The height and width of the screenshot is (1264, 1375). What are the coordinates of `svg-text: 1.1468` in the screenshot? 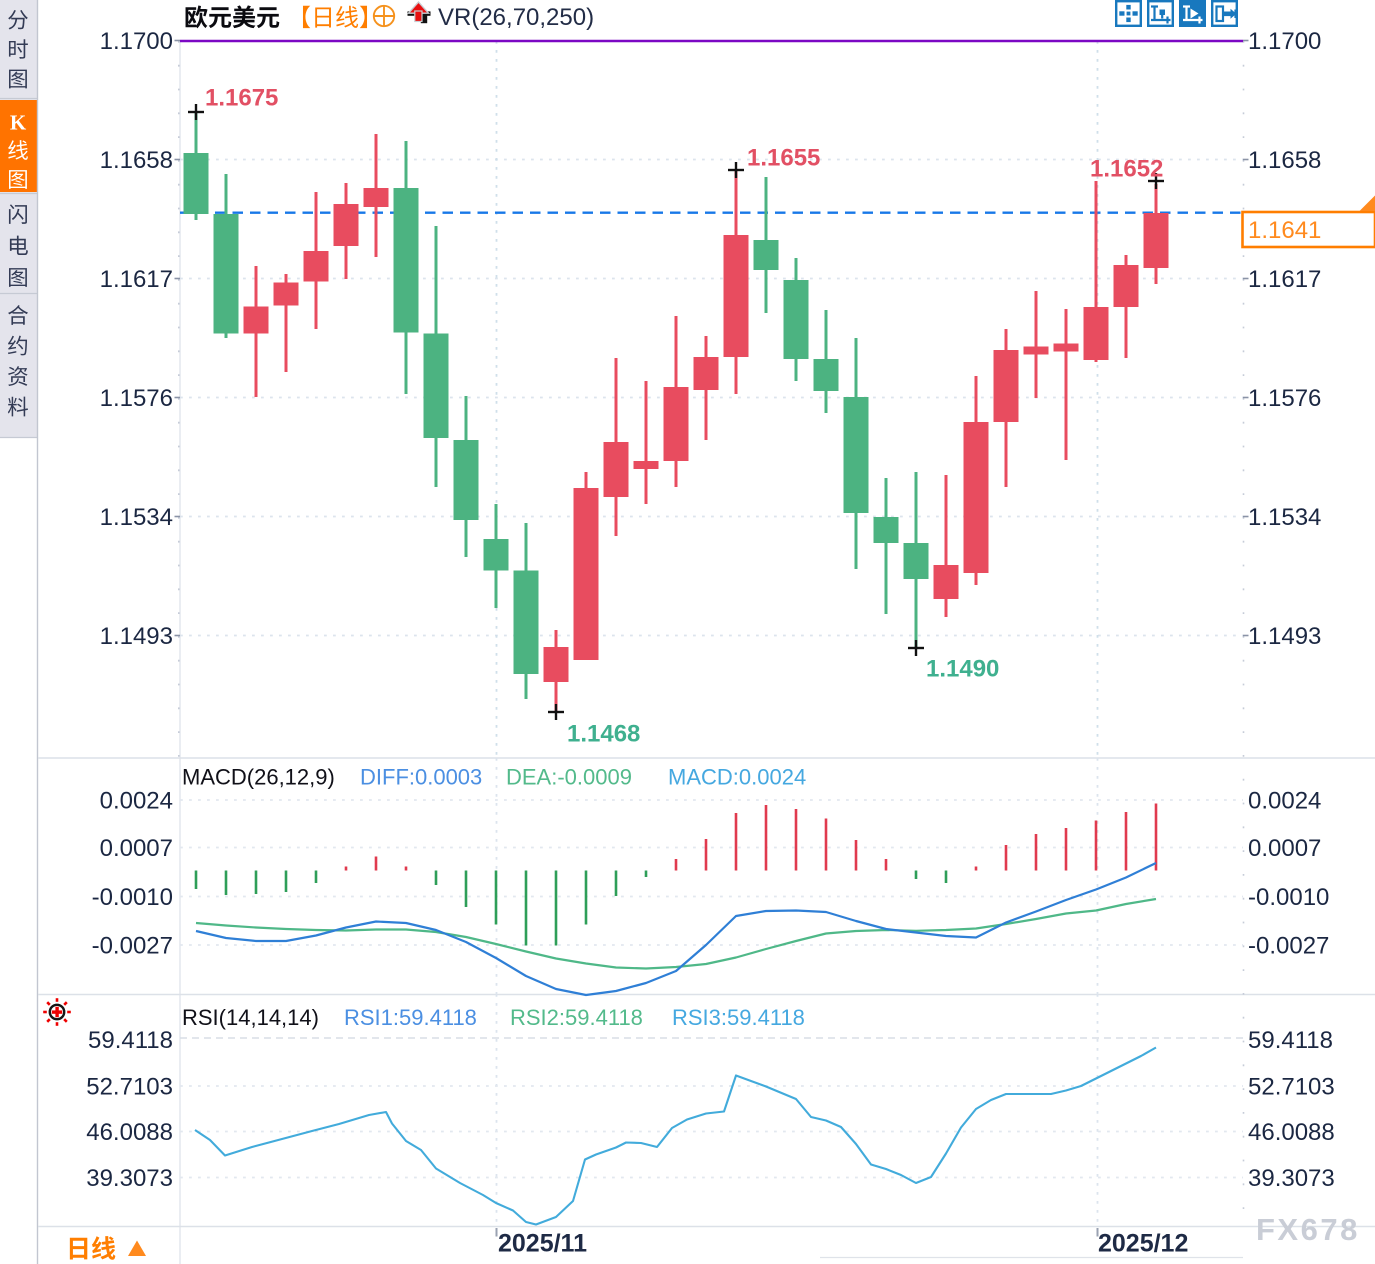 It's located at (603, 734).